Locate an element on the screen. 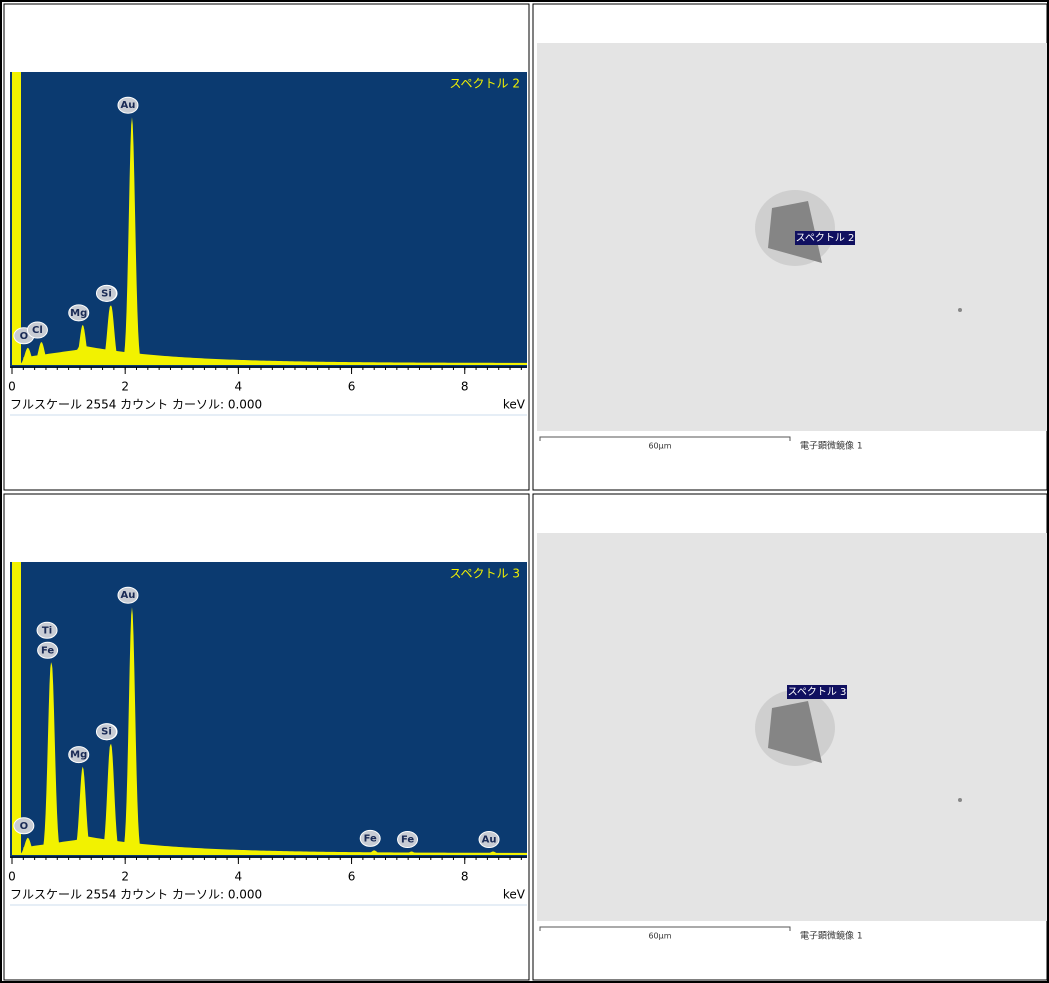  peak-label: Cl is located at coordinates (37, 330).